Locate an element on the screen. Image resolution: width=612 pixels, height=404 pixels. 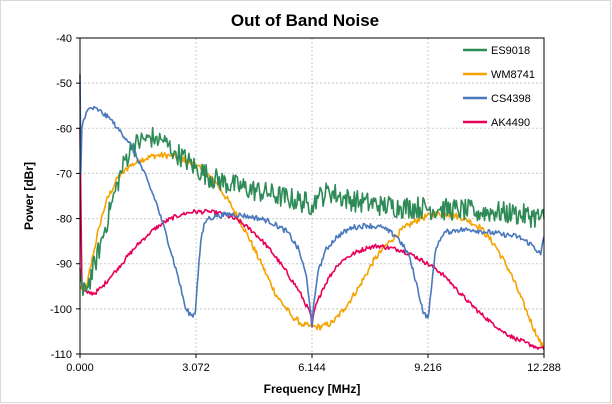
legend-label-cs4398: CS4398 is located at coordinates (511, 99).